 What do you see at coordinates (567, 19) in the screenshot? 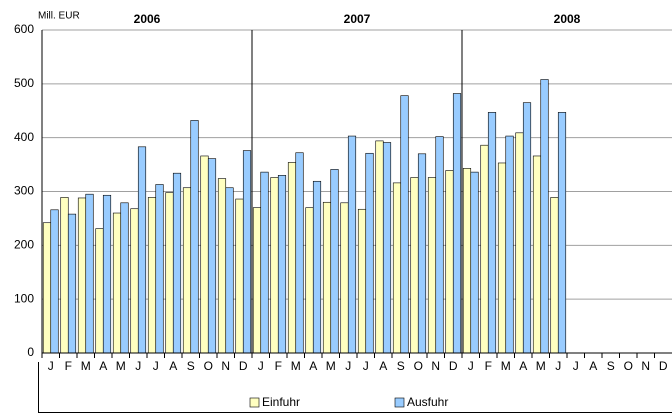
I see `year-label: 2008` at bounding box center [567, 19].